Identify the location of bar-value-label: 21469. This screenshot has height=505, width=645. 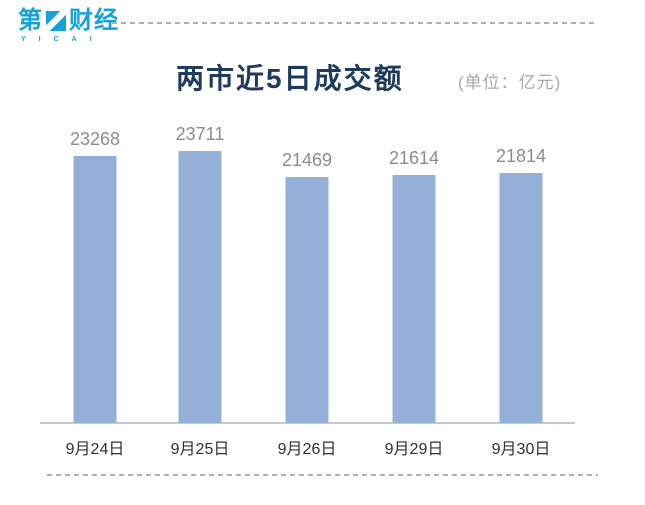
(307, 160).